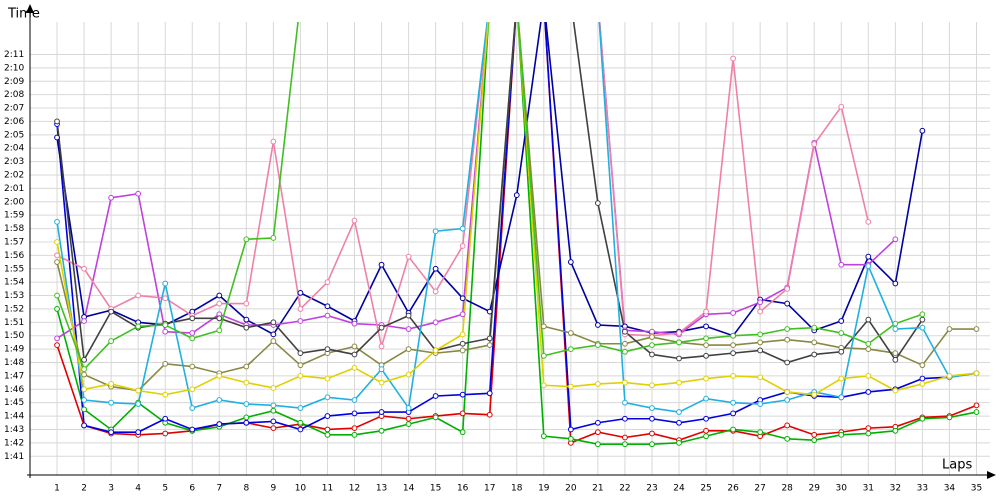  I want to click on y-tick-label: 2:08, so click(14, 95).